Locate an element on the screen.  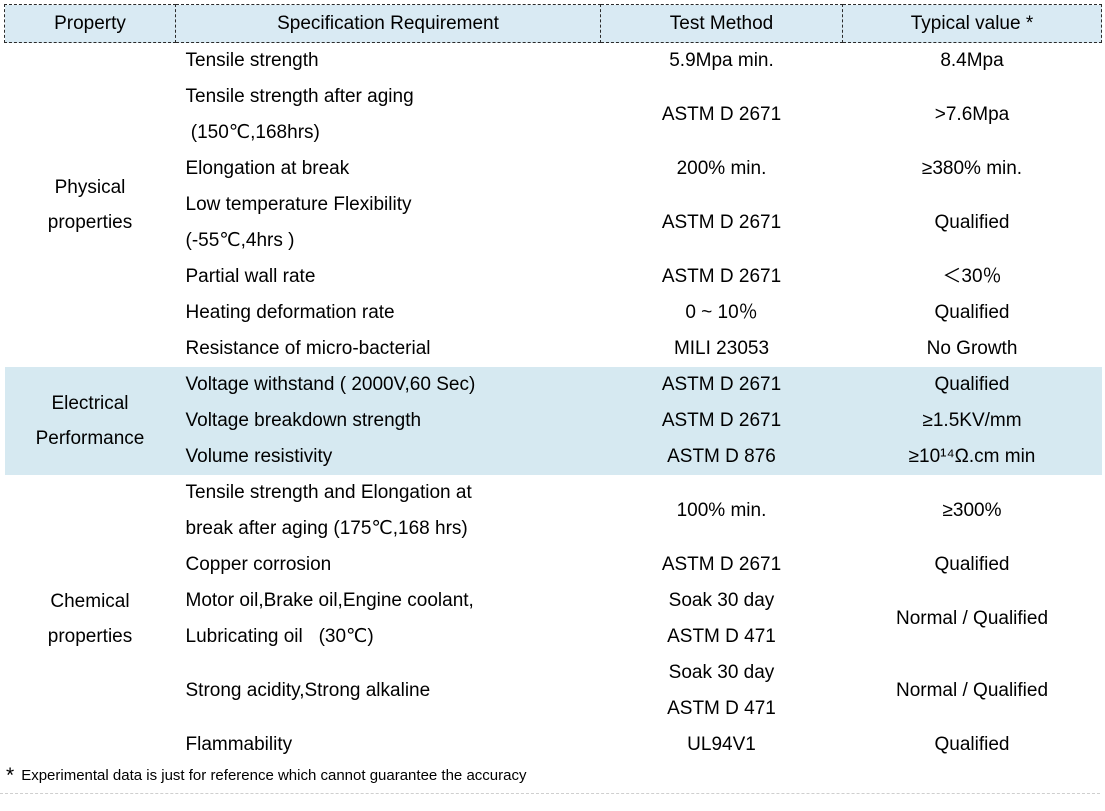
value-cell: ＜30％ is located at coordinates (972, 276).